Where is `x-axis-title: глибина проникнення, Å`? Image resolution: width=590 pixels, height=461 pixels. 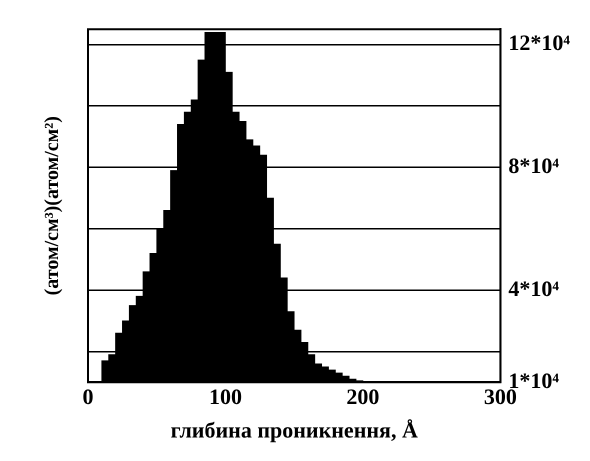 x-axis-title: глибина проникнення, Å is located at coordinates (294, 429).